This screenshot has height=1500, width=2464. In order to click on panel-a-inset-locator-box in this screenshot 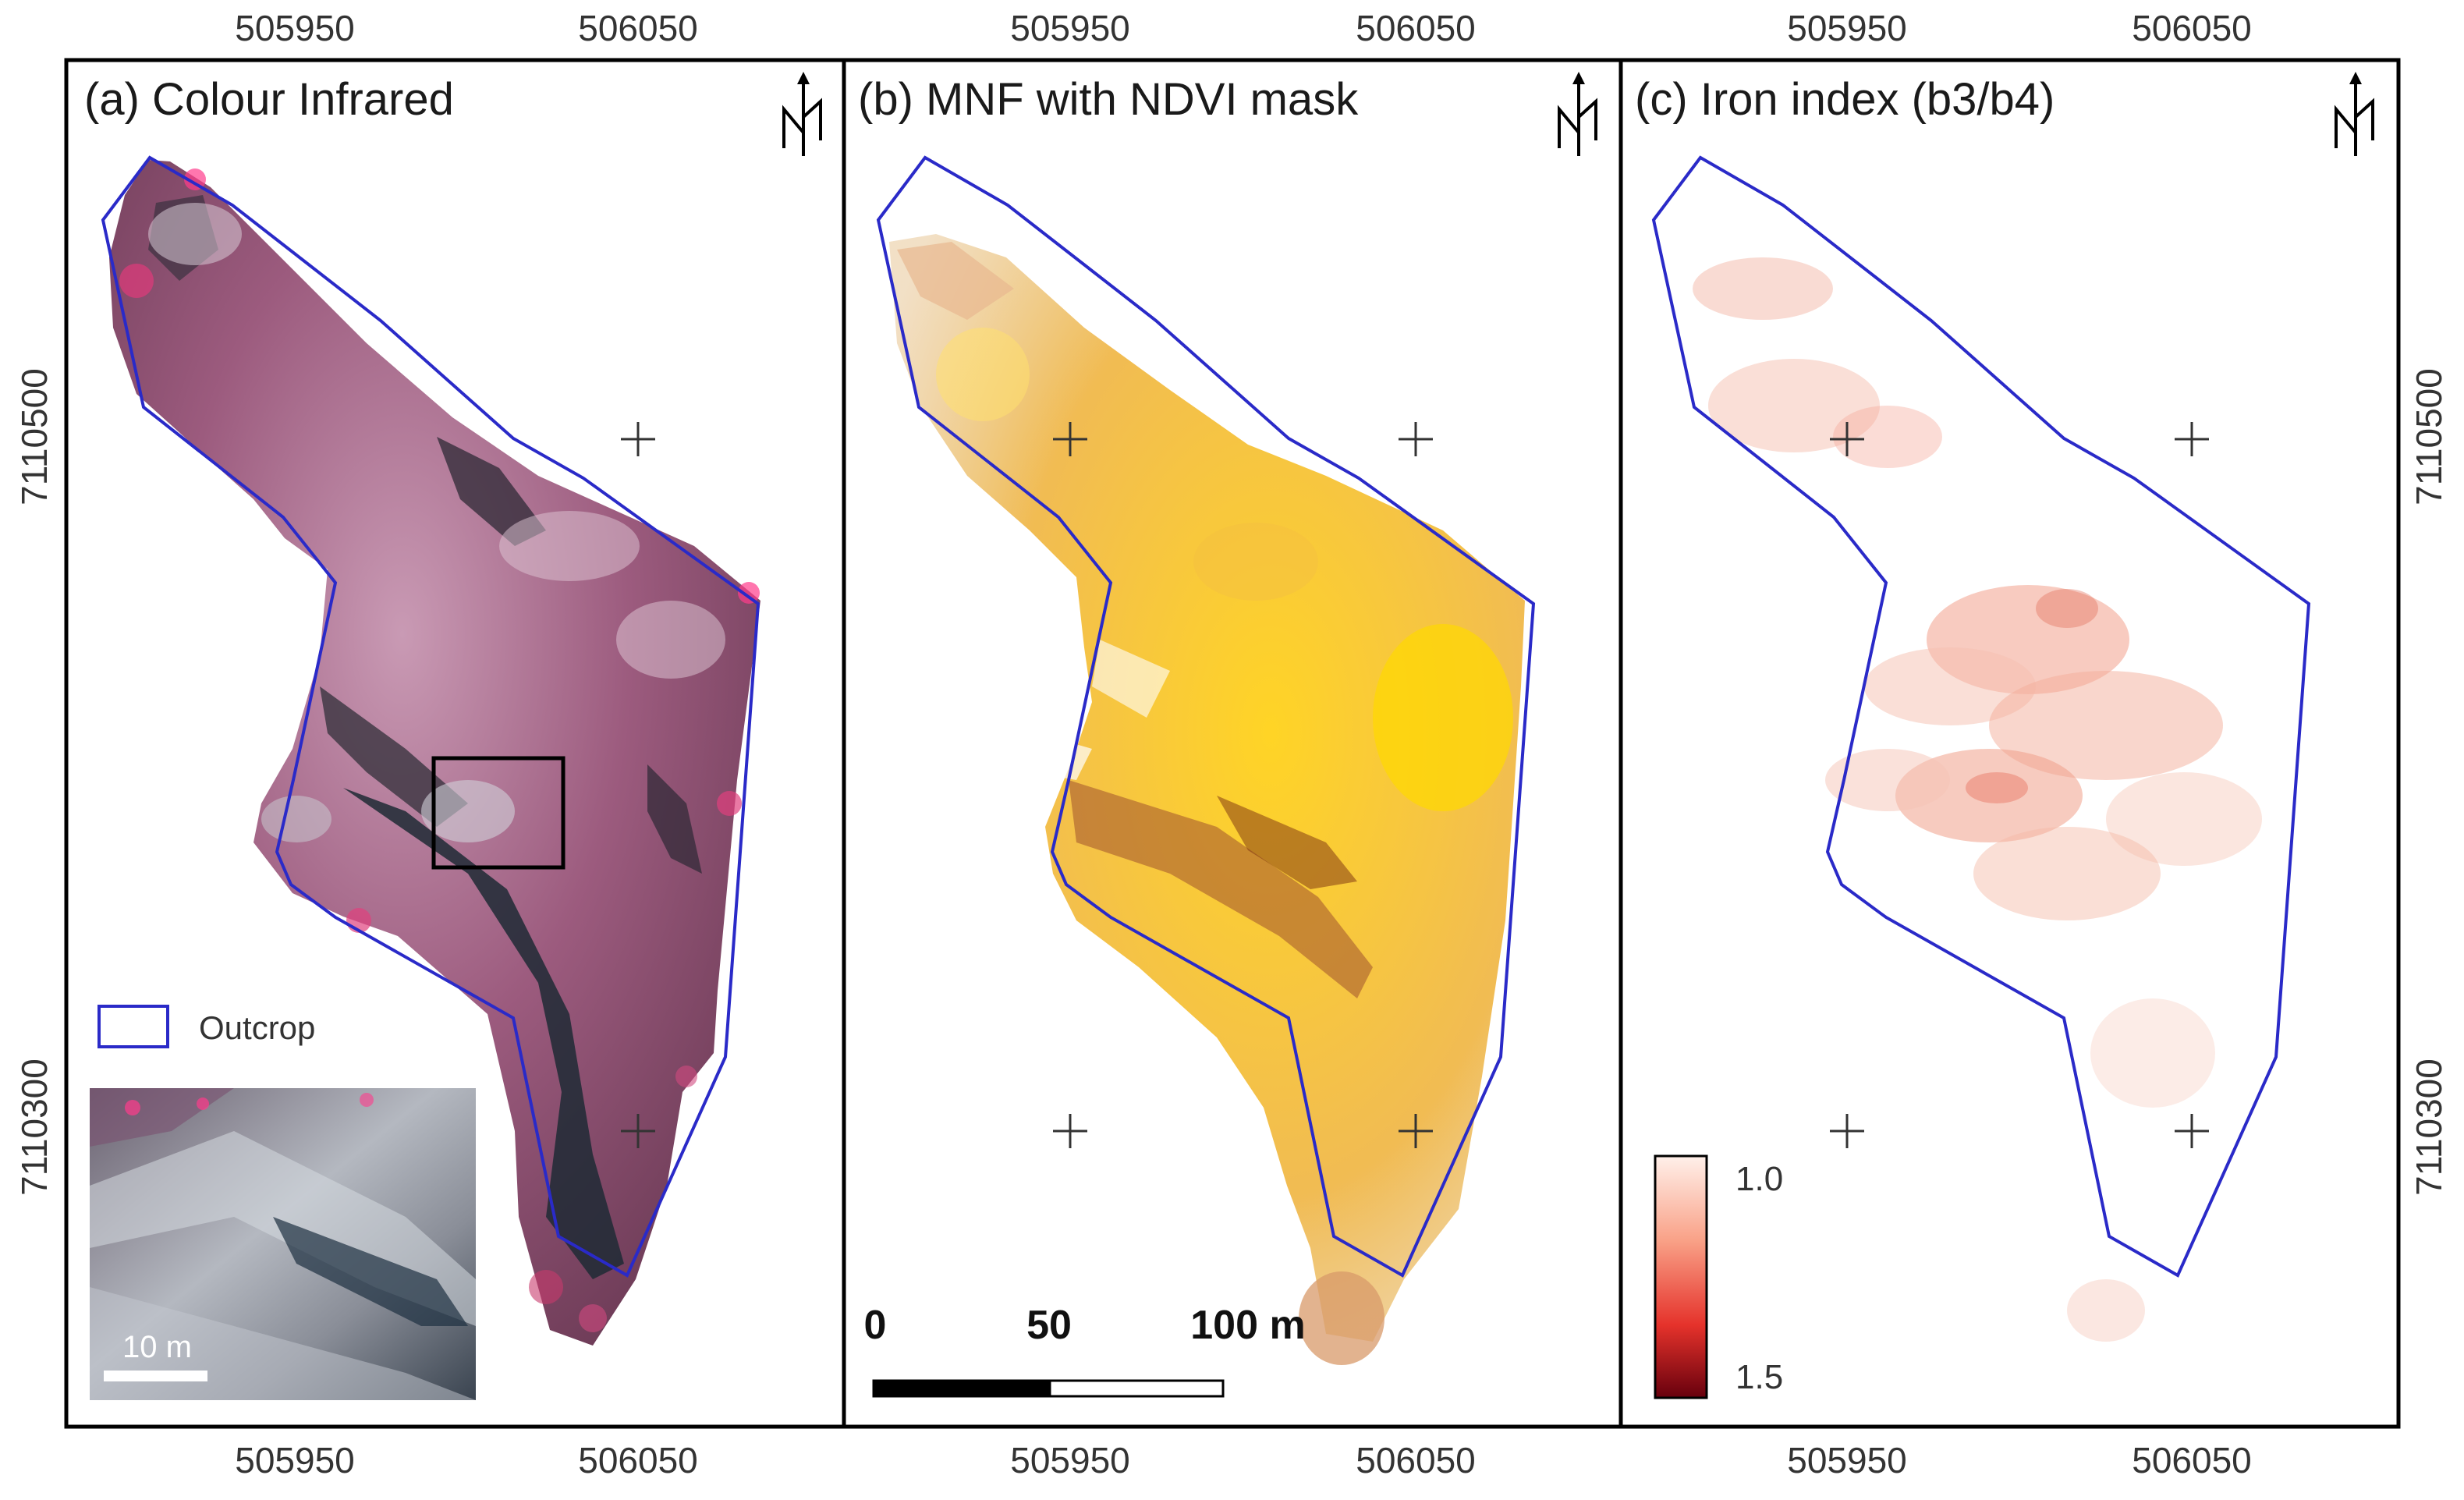, I will do `click(498, 813)`.